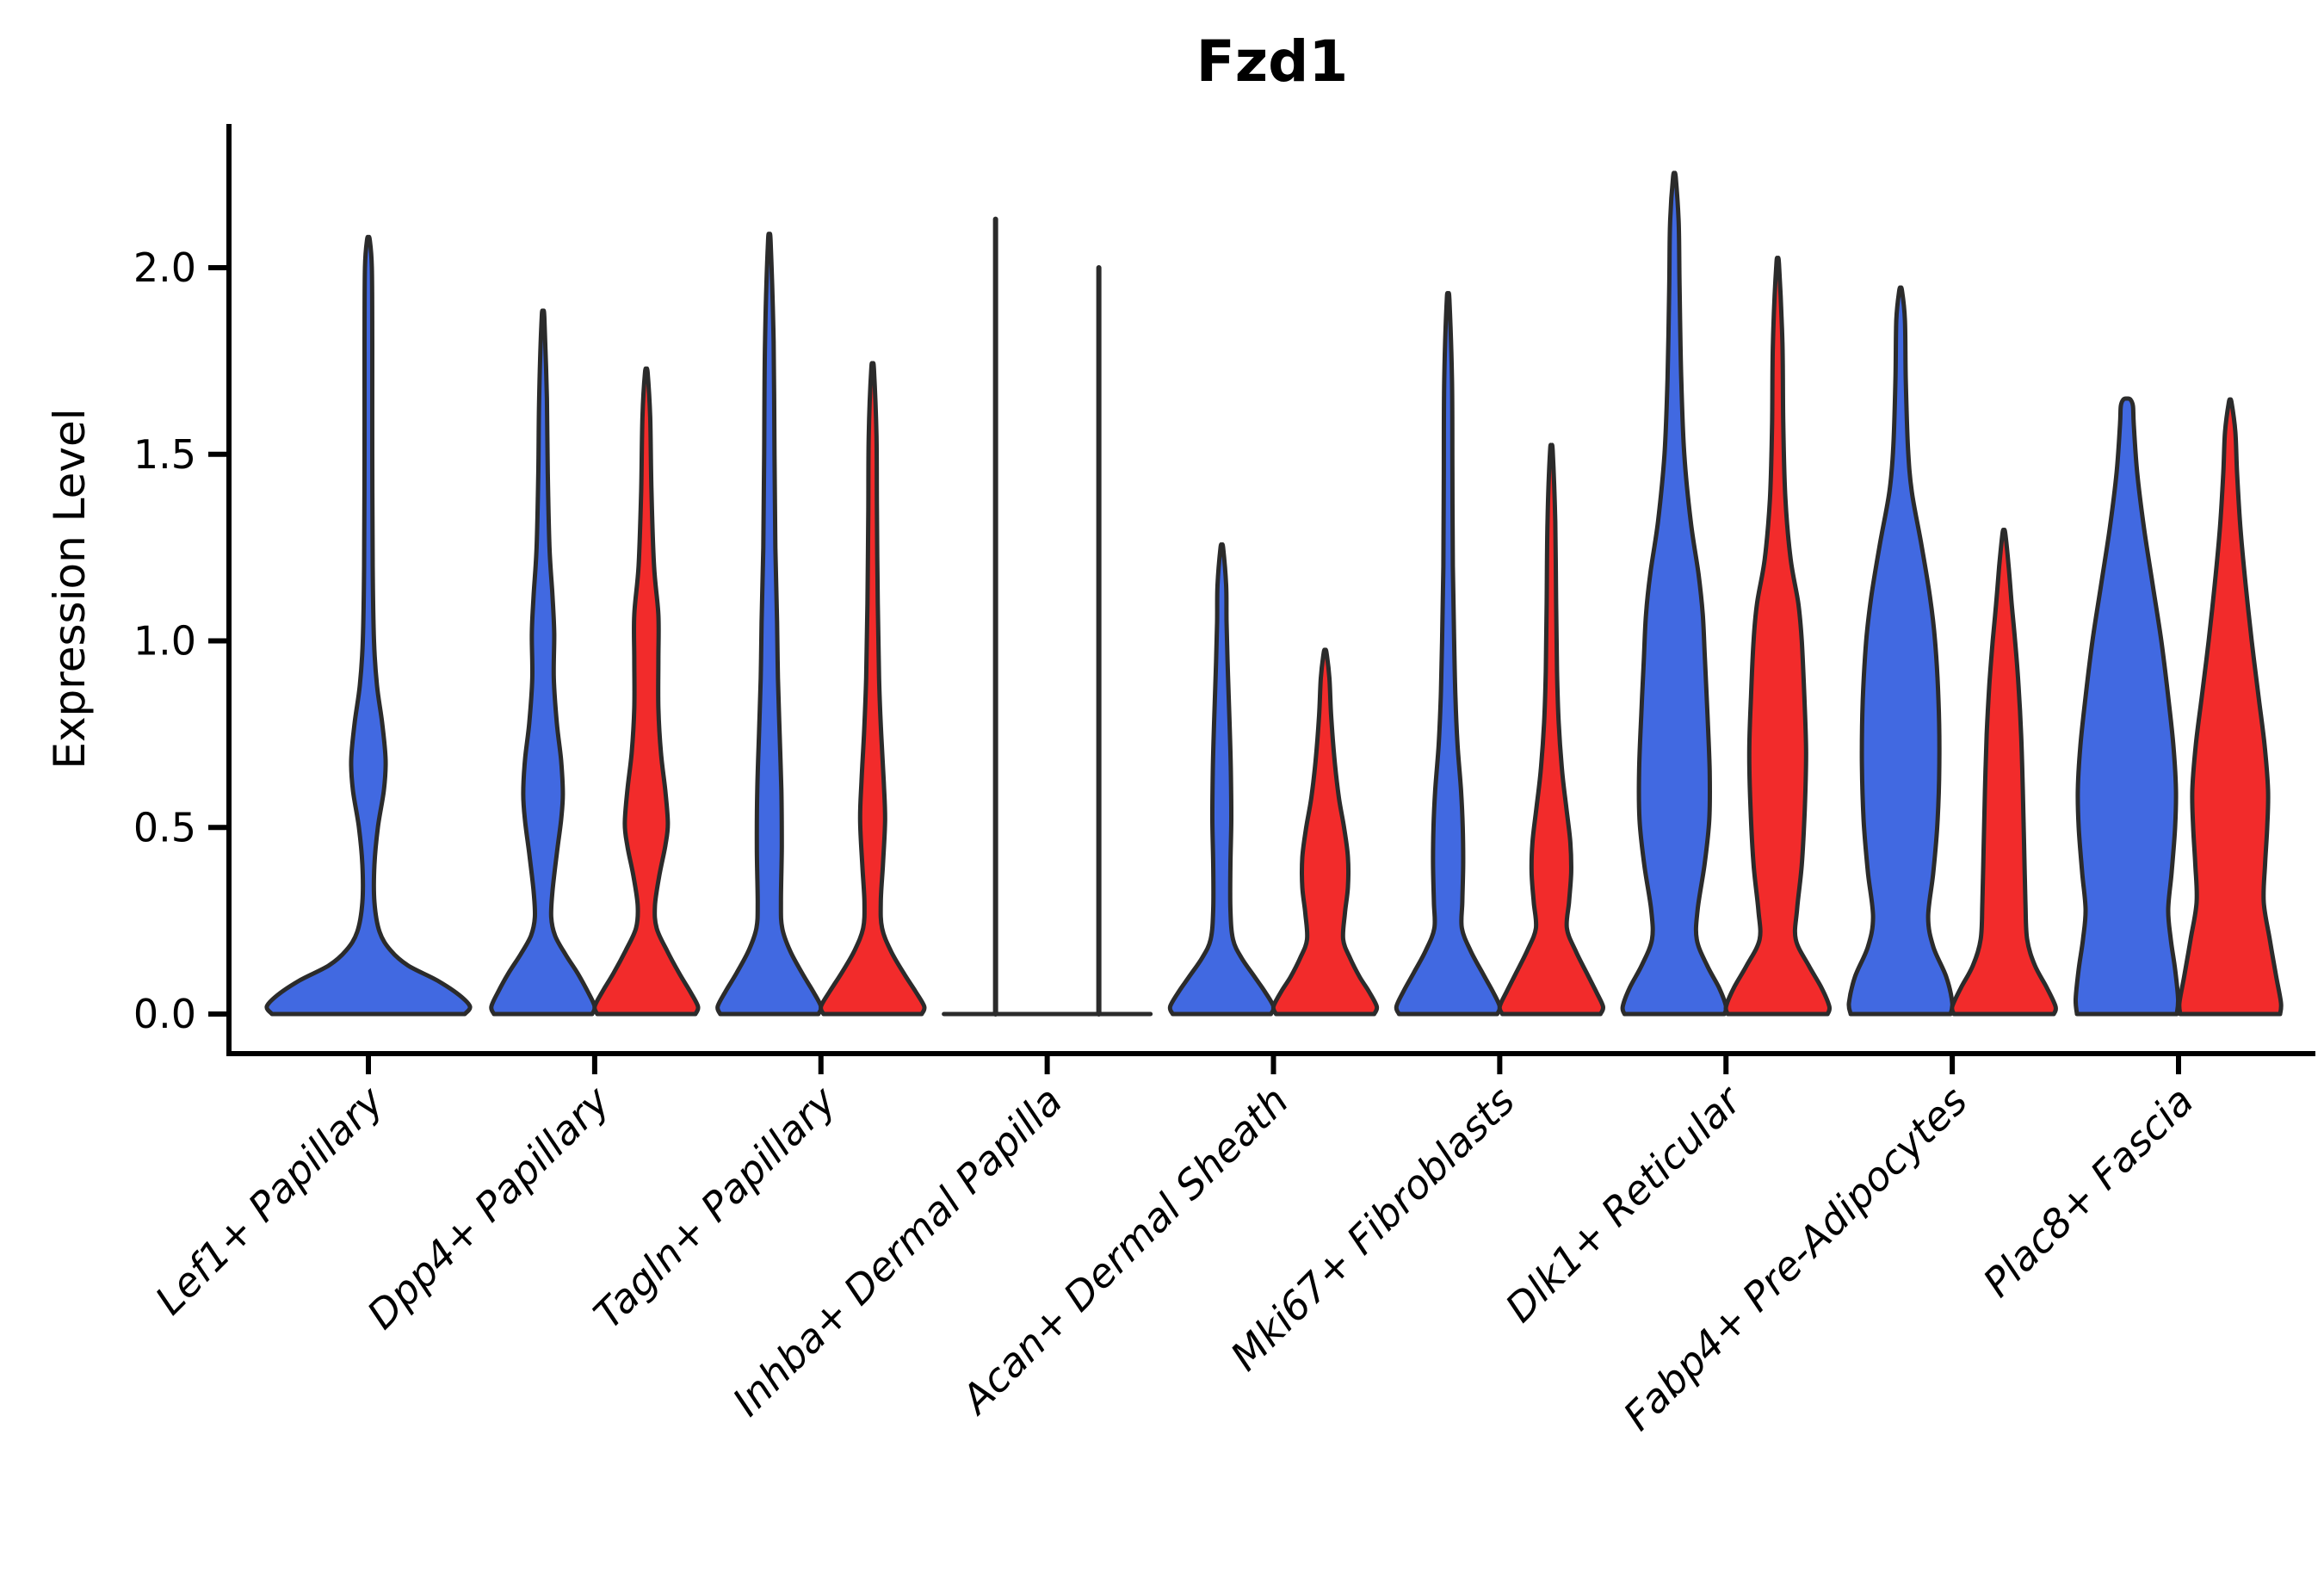  I want to click on x-tick-label: Dpp4+ Papillary, so click(488, 1207).